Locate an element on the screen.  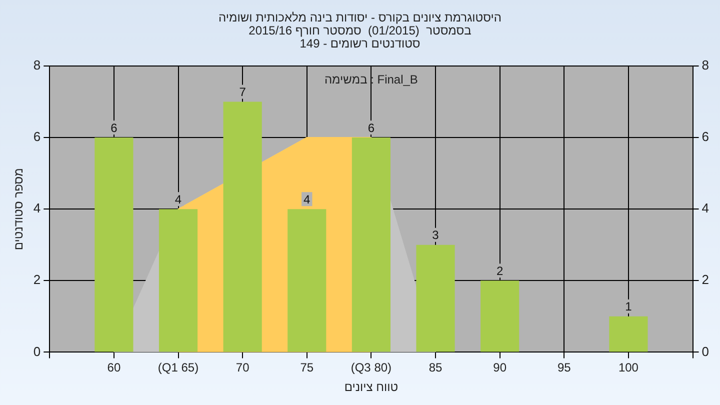
x-tick-label: 85 is located at coordinates (435, 367).